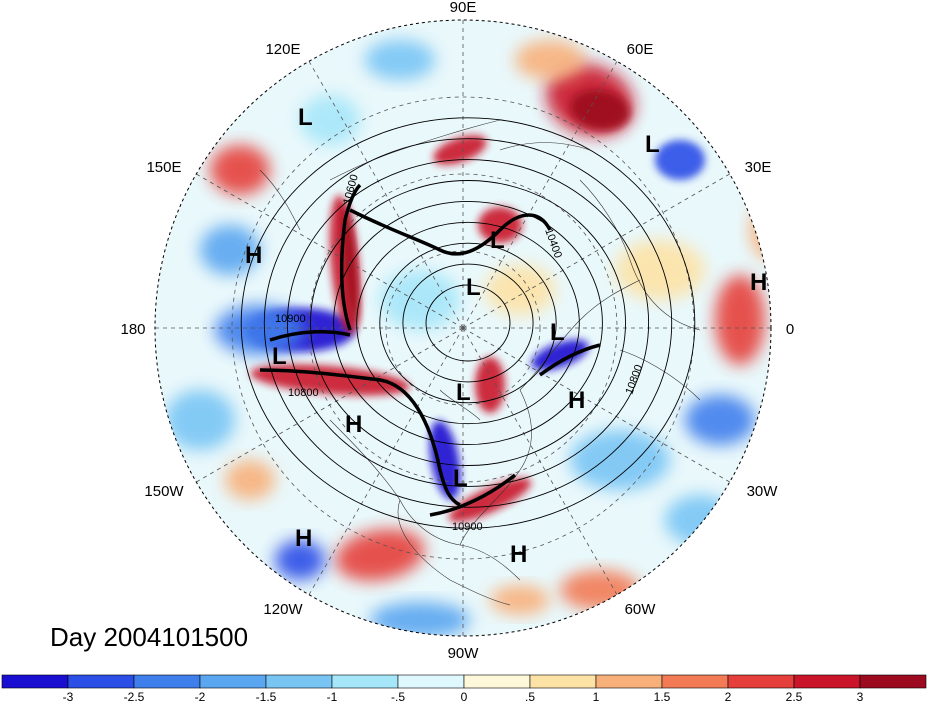  I want to click on colorbar-tick-label: -1.5, so click(266, 696).